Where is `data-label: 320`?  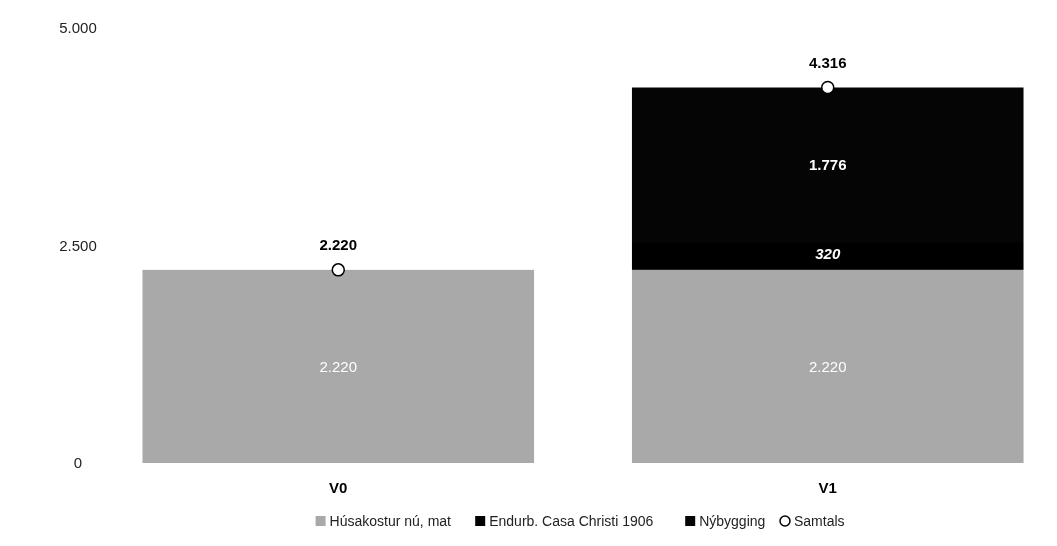
data-label: 320 is located at coordinates (828, 254).